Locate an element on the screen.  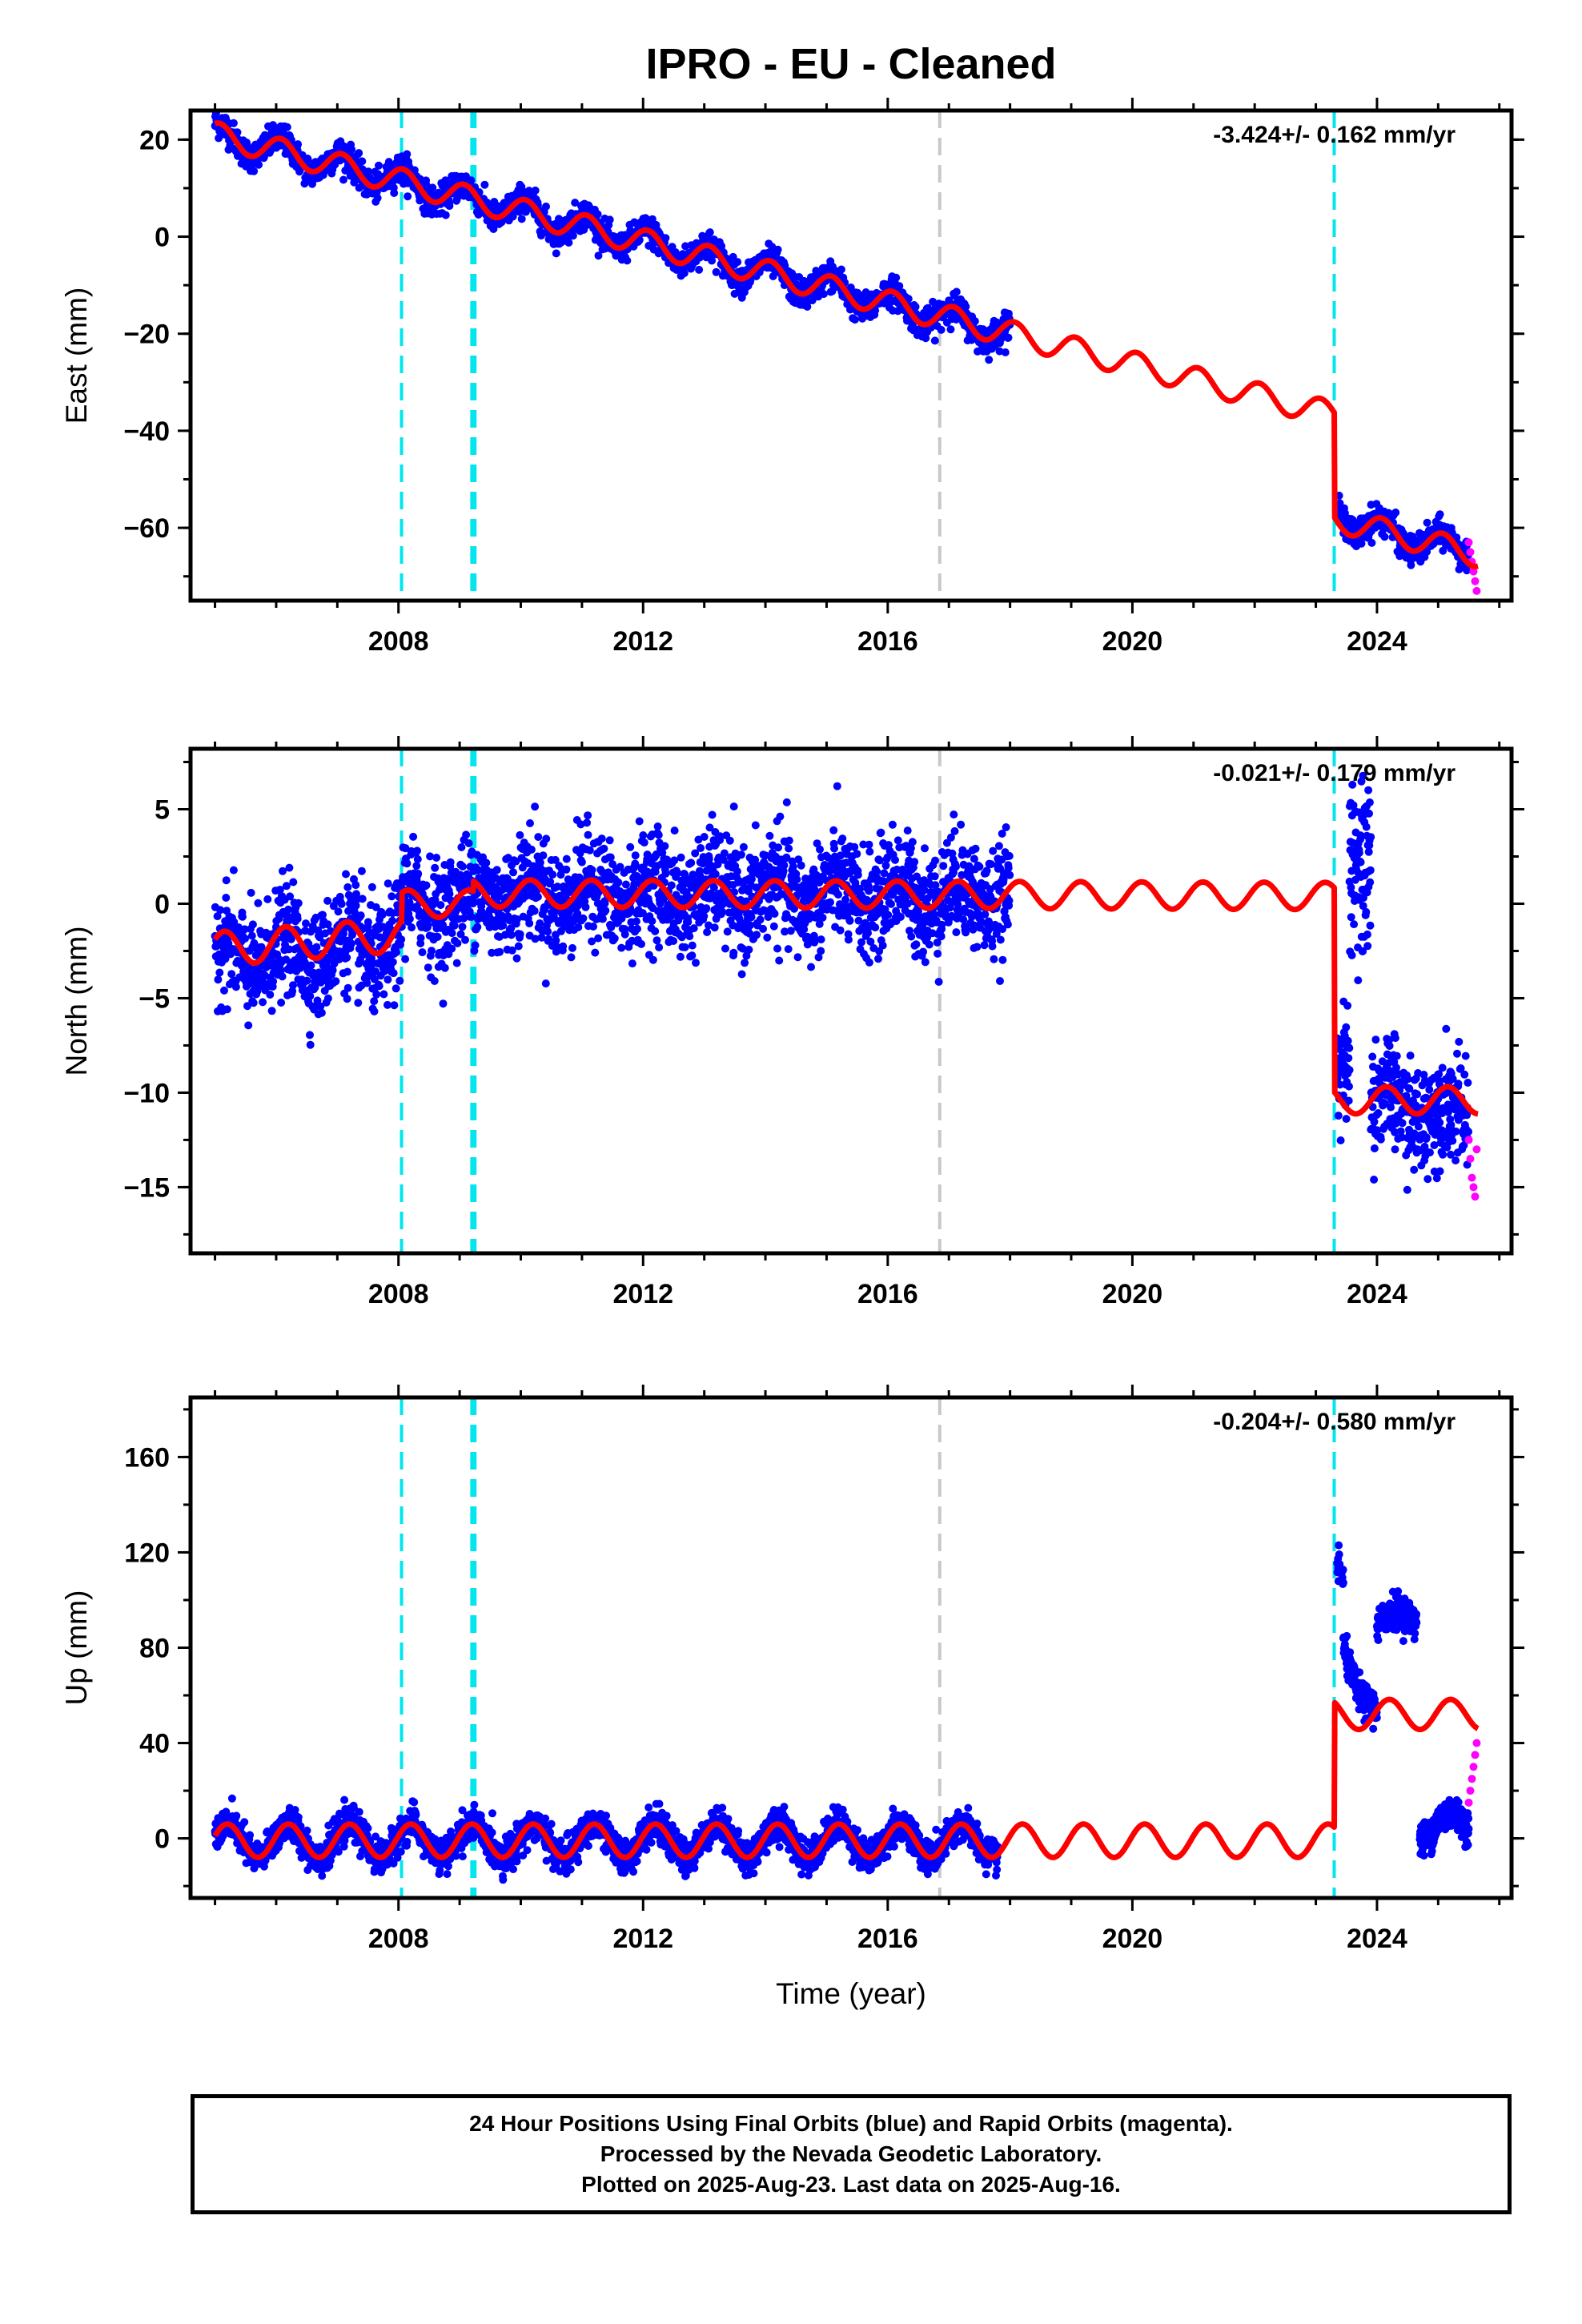
rapid-point is located at coordinates (1468, 542).